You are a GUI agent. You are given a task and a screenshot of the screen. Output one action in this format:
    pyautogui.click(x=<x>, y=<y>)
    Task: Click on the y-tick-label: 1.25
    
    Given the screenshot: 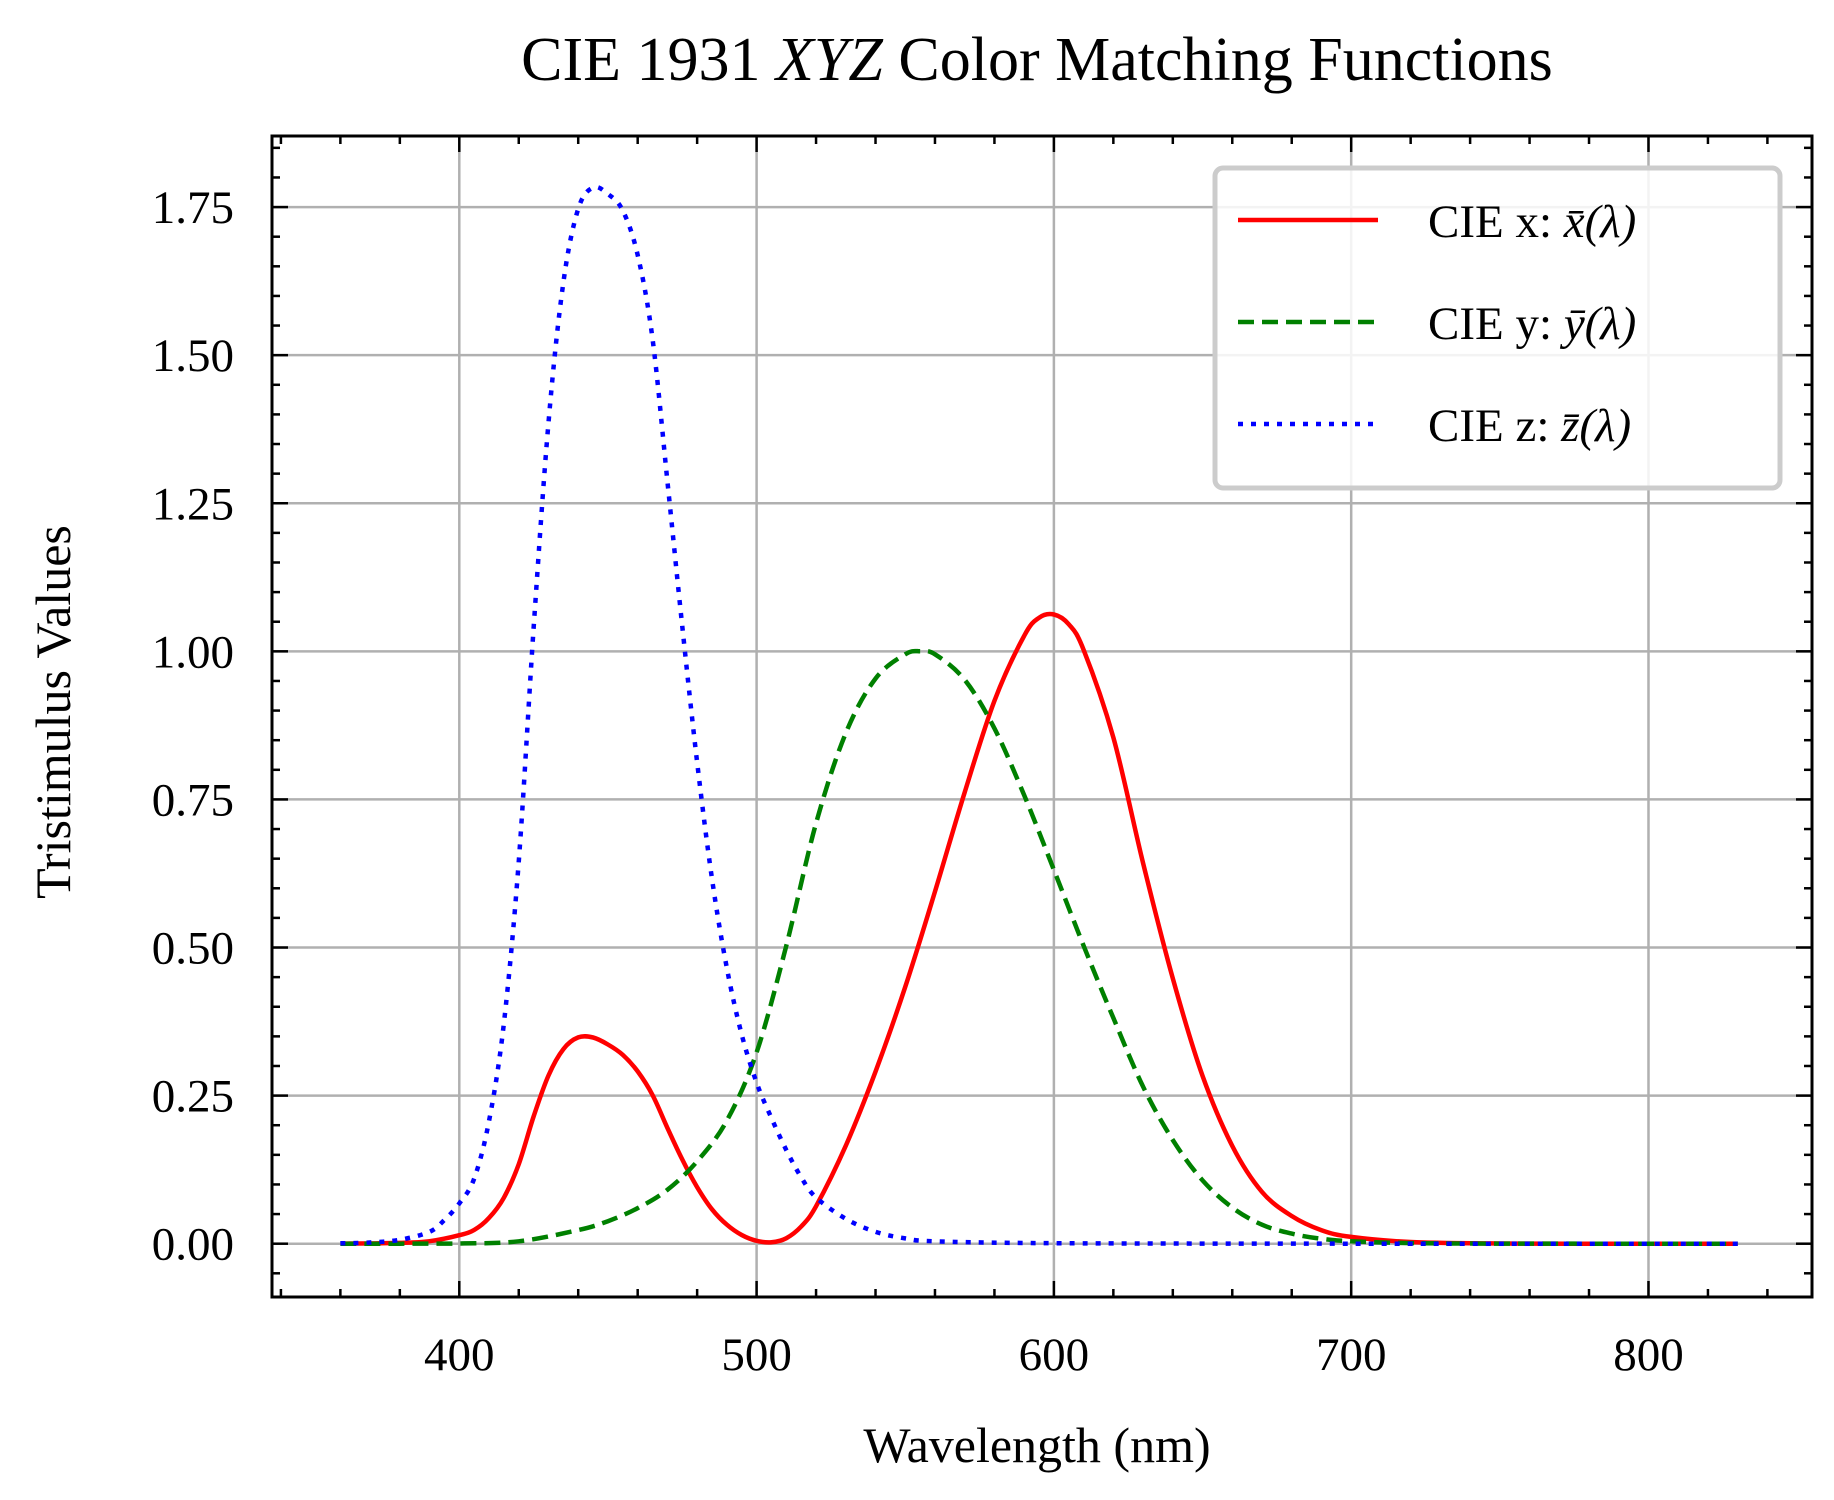 What is the action you would take?
    pyautogui.click(x=193, y=504)
    